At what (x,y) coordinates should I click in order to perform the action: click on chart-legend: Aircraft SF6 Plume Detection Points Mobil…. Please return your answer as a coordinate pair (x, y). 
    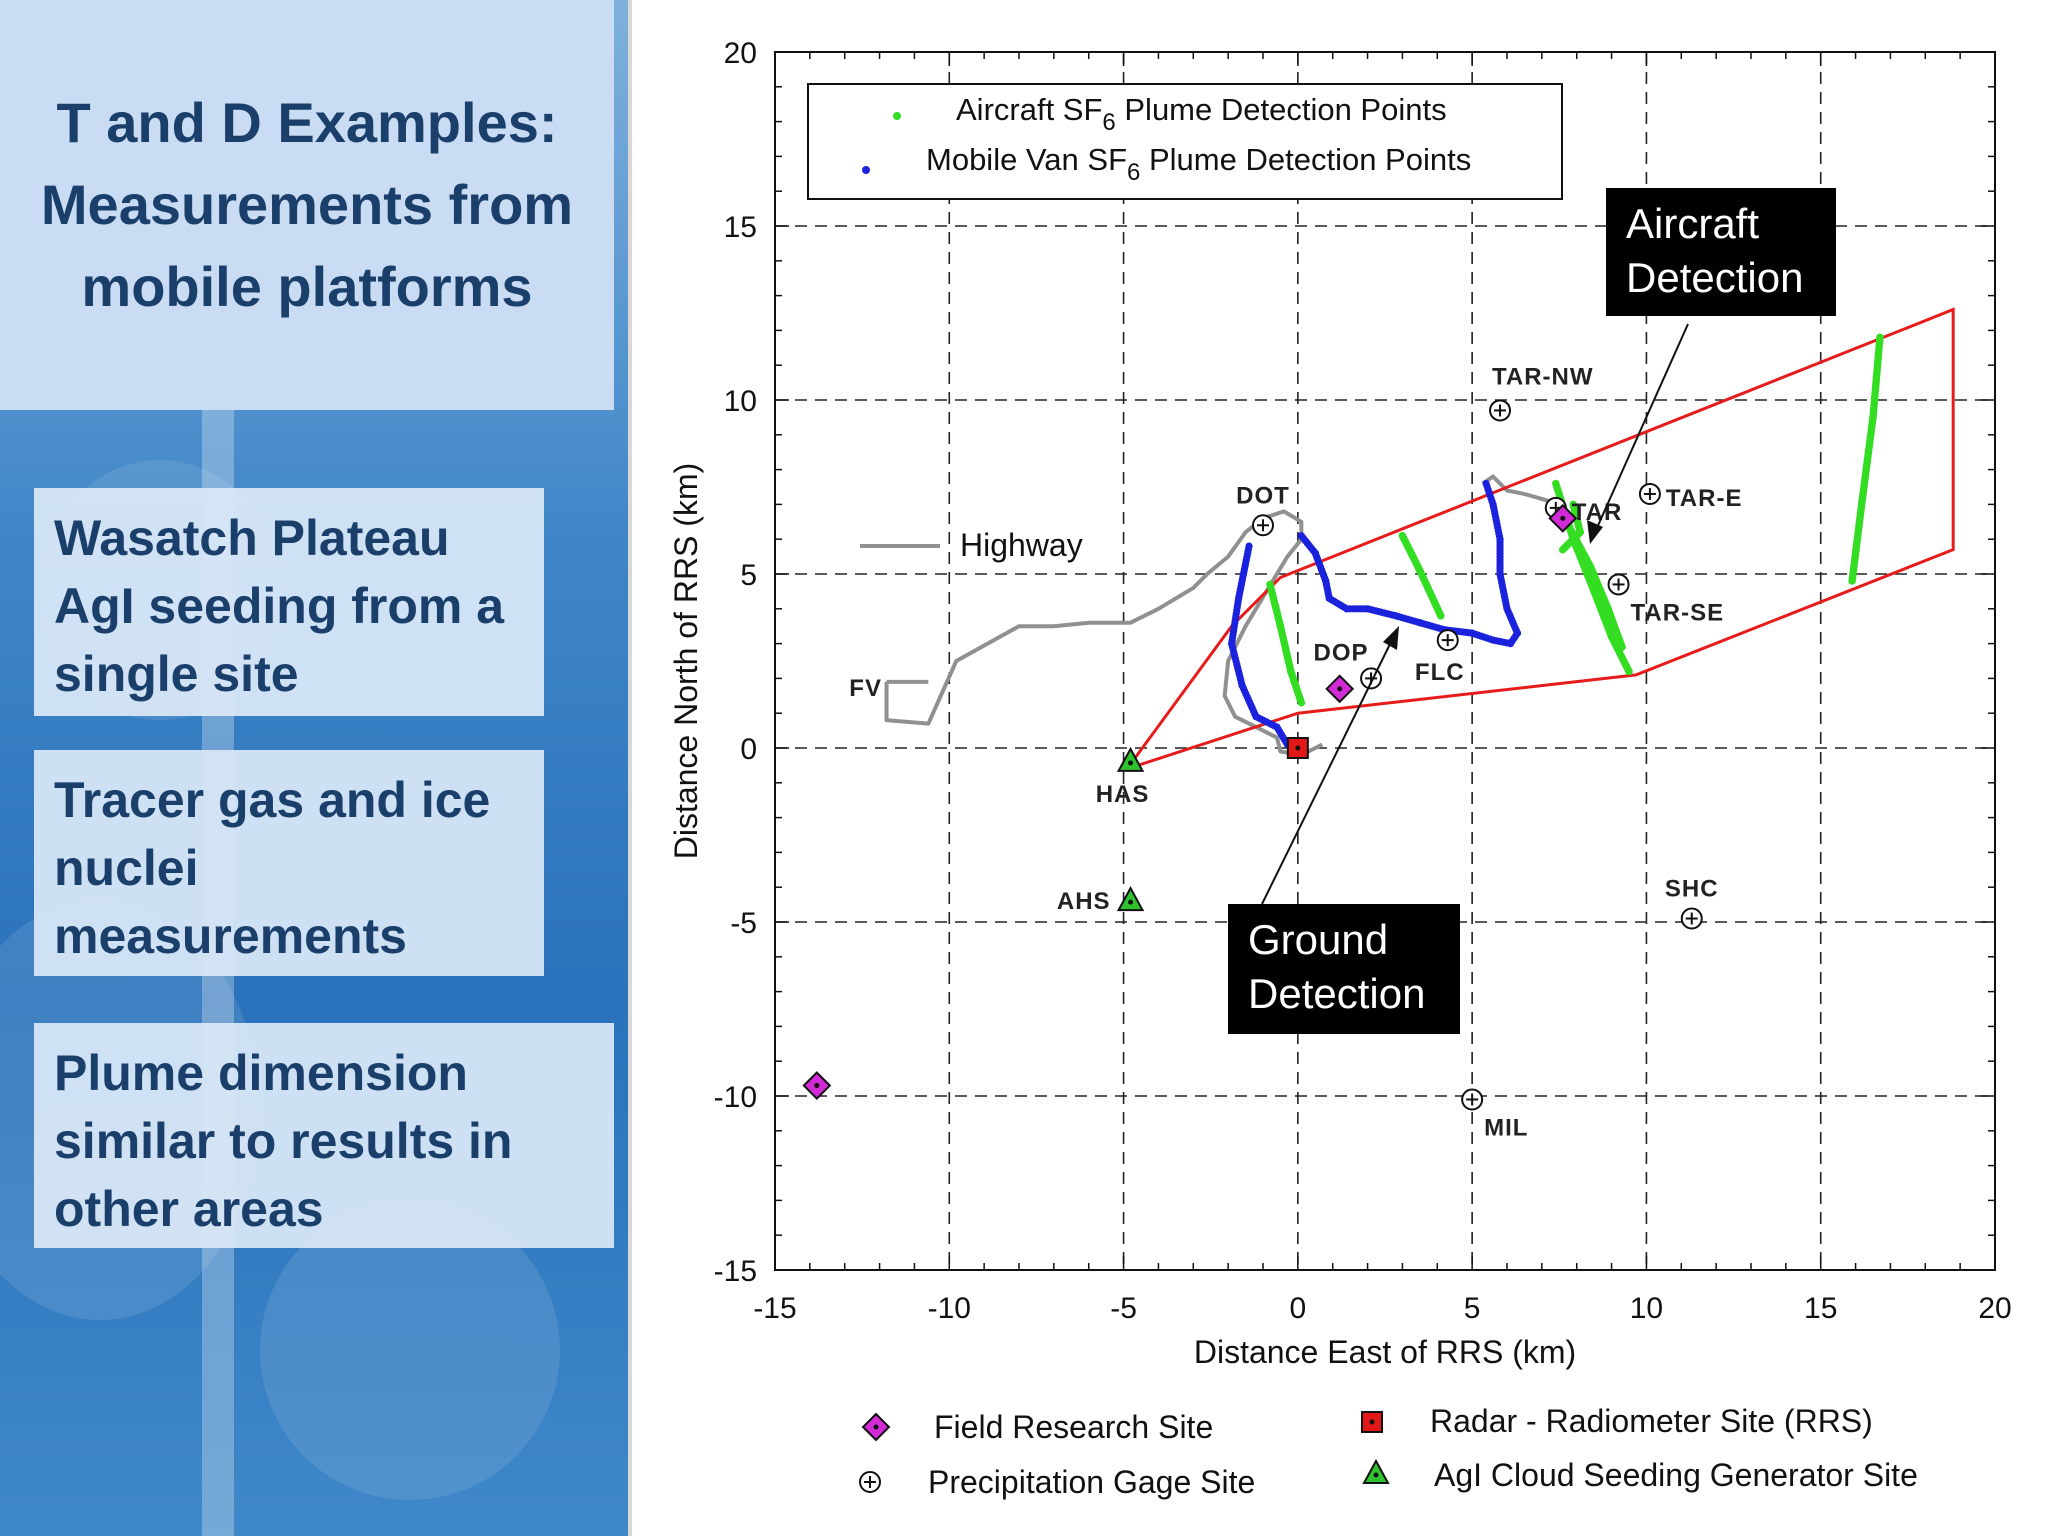
    Looking at the image, I should click on (1185, 141).